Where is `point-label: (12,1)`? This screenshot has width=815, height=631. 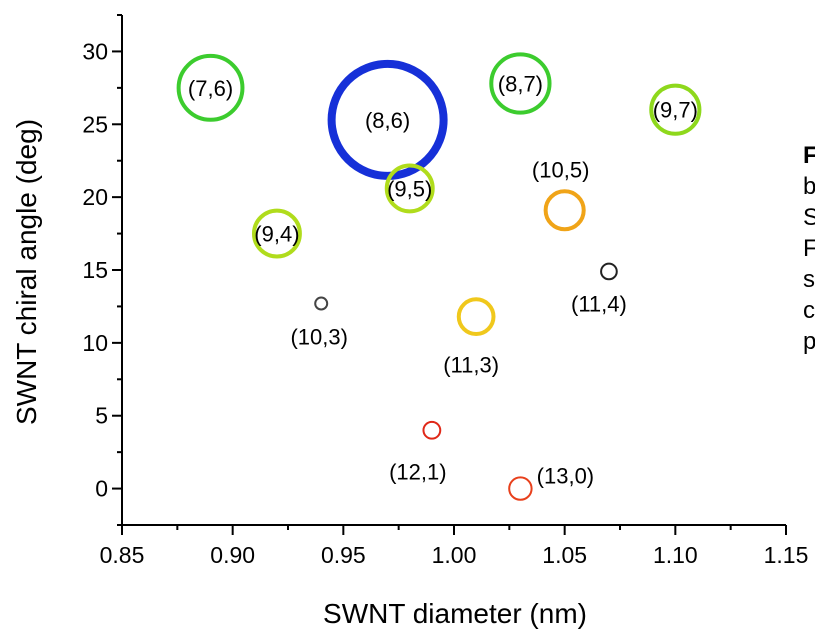
point-label: (12,1) is located at coordinates (417, 471).